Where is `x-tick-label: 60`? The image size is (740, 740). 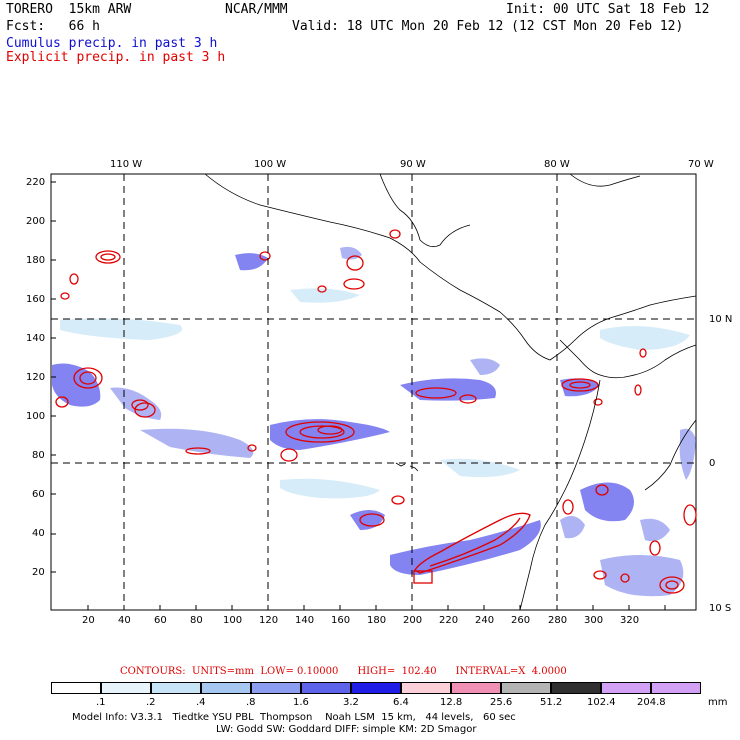
x-tick-label: 60 is located at coordinates (160, 620).